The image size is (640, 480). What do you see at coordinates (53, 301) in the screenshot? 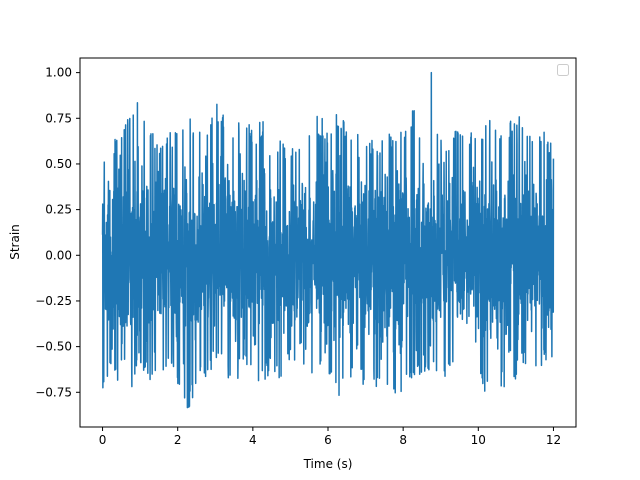
I see `y-tick-label: −0.25` at bounding box center [53, 301].